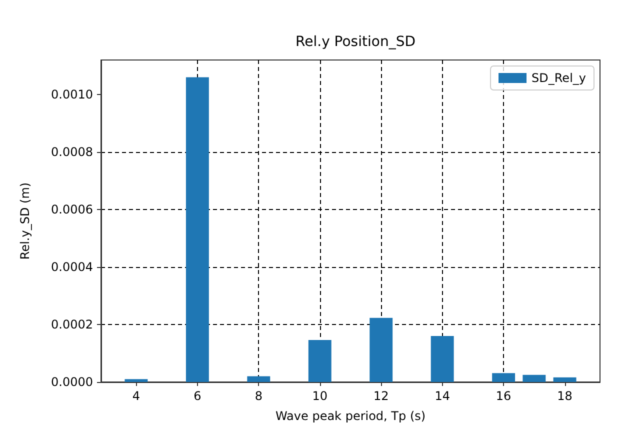 Image resolution: width=626 pixels, height=441 pixels. Describe the element at coordinates (72, 95) in the screenshot. I see `y-tick-label: 0.0010` at that location.